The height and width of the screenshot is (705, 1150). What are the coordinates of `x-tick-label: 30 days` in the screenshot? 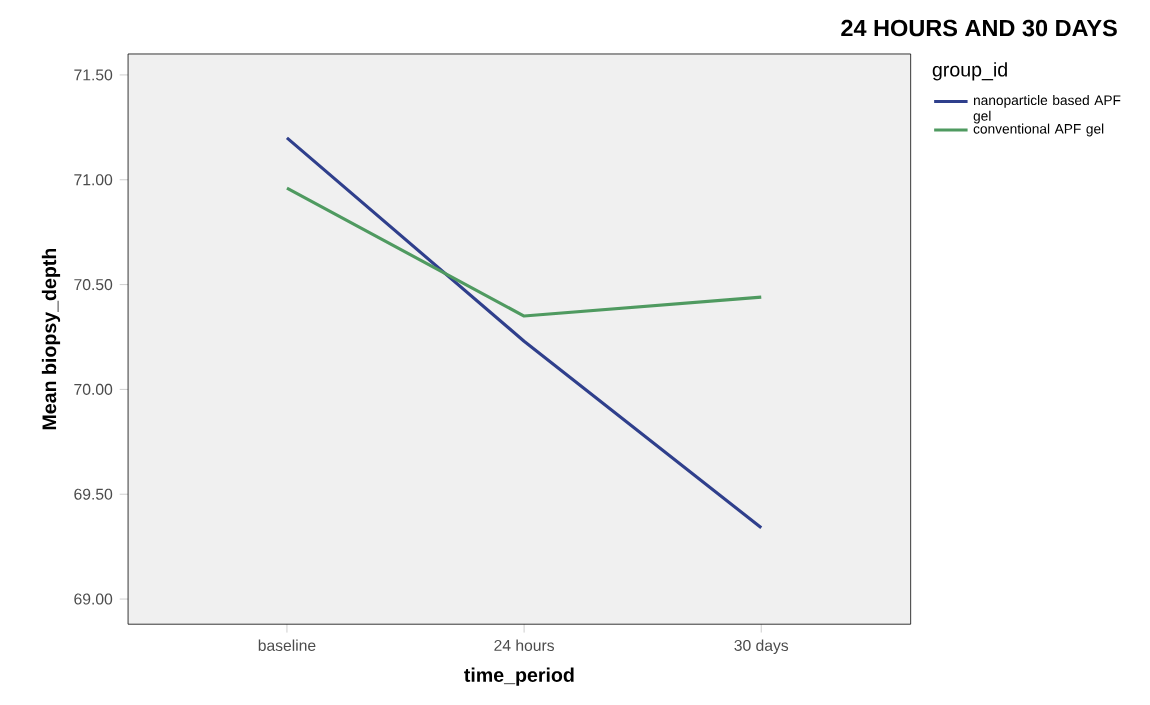 It's located at (761, 647).